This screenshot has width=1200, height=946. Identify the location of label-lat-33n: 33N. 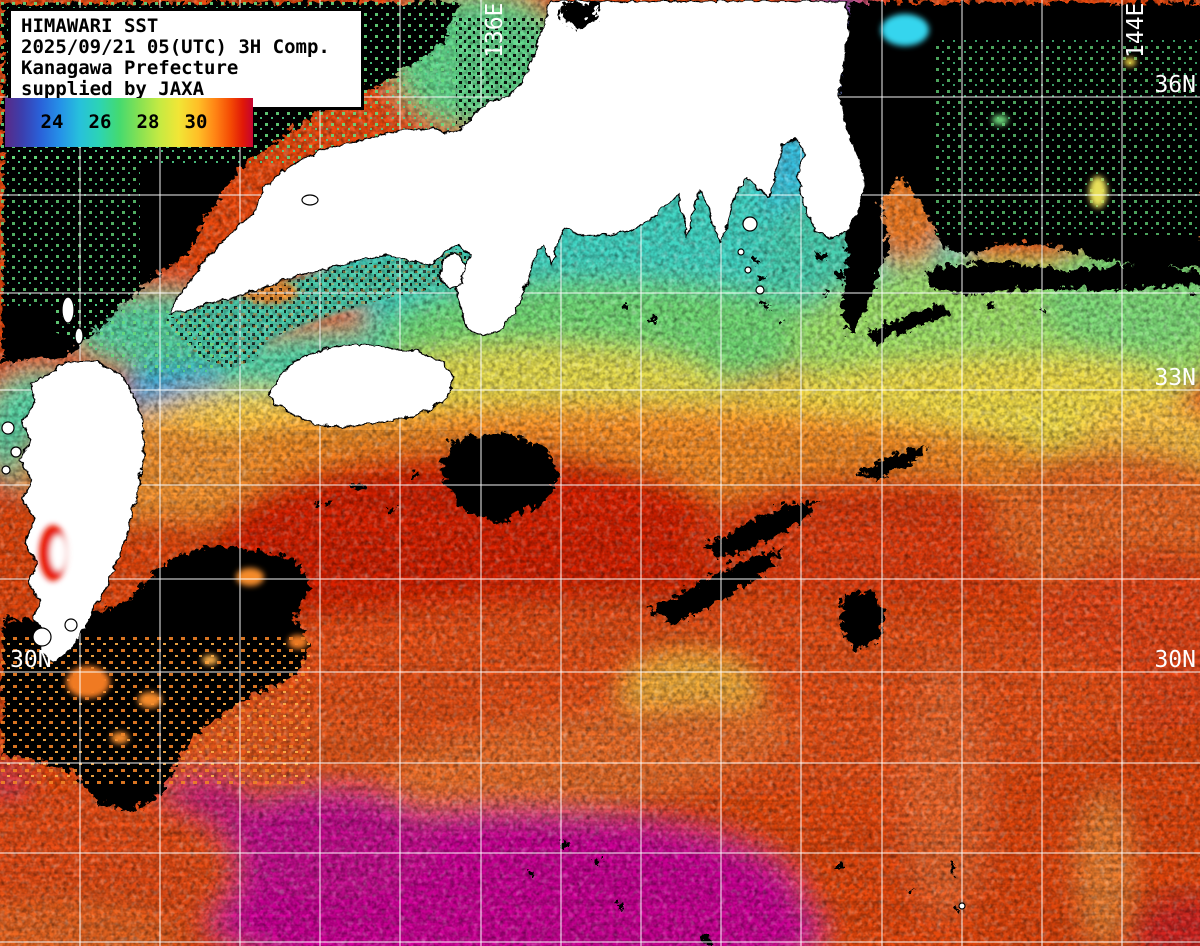
(1175, 378).